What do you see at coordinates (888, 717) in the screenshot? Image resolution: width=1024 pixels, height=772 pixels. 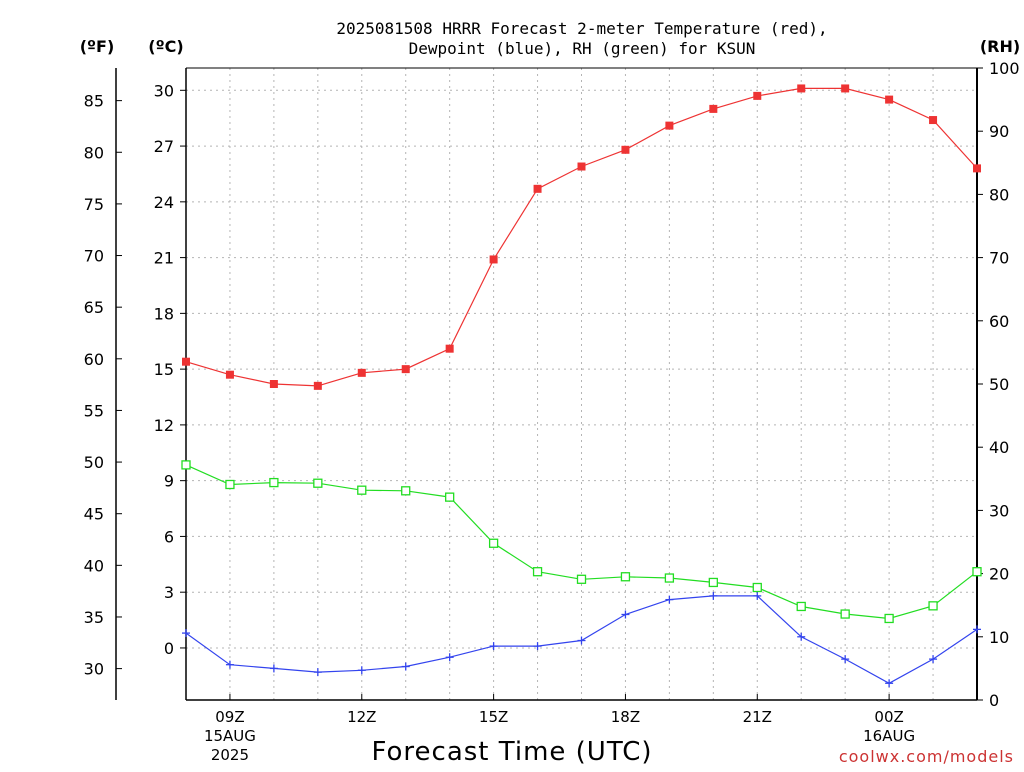 I see `x-tick-label: 00Z` at bounding box center [888, 717].